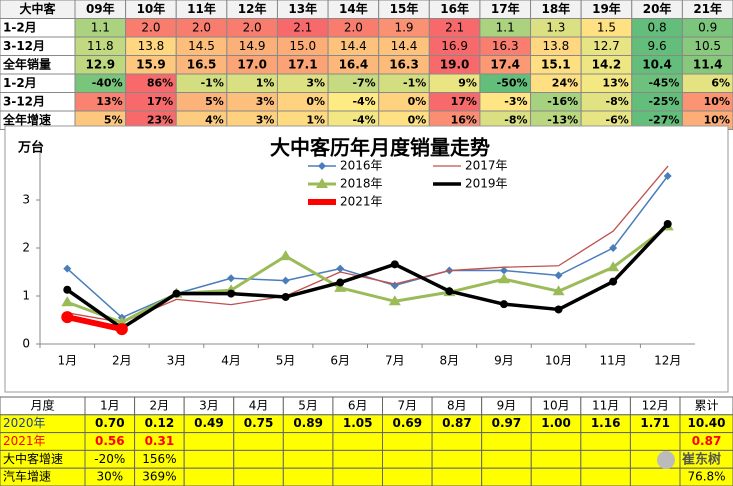 Image resolution: width=733 pixels, height=486 pixels. I want to click on cell-text: 15.0, so click(302, 46).